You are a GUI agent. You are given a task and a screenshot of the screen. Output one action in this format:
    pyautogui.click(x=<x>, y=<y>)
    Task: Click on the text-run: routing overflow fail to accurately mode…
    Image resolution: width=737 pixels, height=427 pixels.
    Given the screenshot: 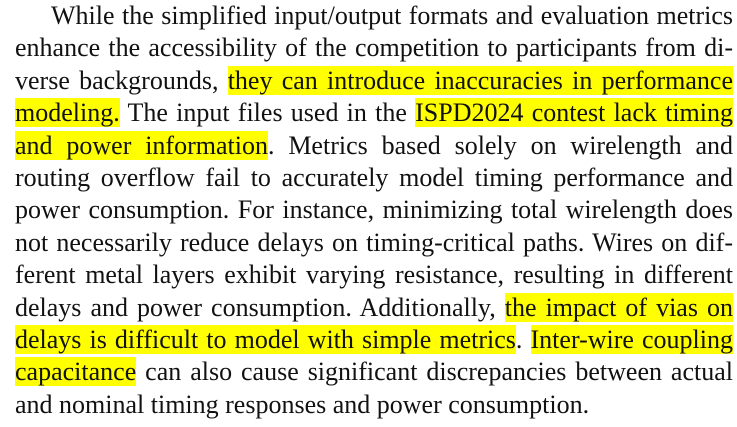 What is the action you would take?
    pyautogui.click(x=374, y=177)
    